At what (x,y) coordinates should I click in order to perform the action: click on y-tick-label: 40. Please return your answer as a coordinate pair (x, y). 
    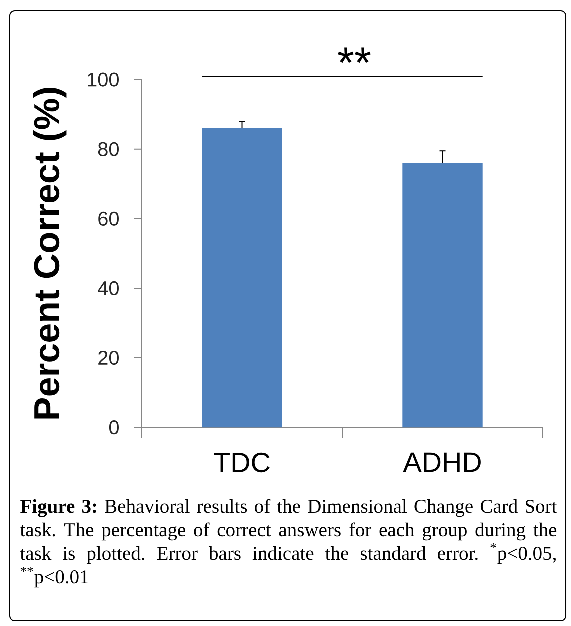
    Looking at the image, I should click on (108, 288).